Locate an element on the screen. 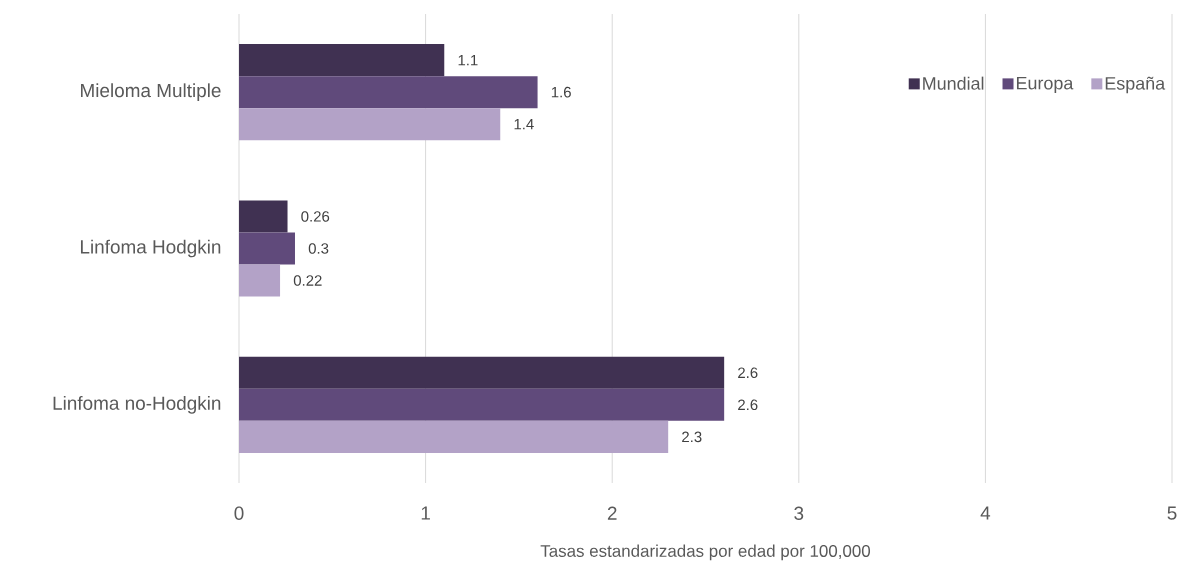 The height and width of the screenshot is (565, 1184). x-axis-title: Tasas estandarizadas por edad por 100,000 is located at coordinates (705, 552).